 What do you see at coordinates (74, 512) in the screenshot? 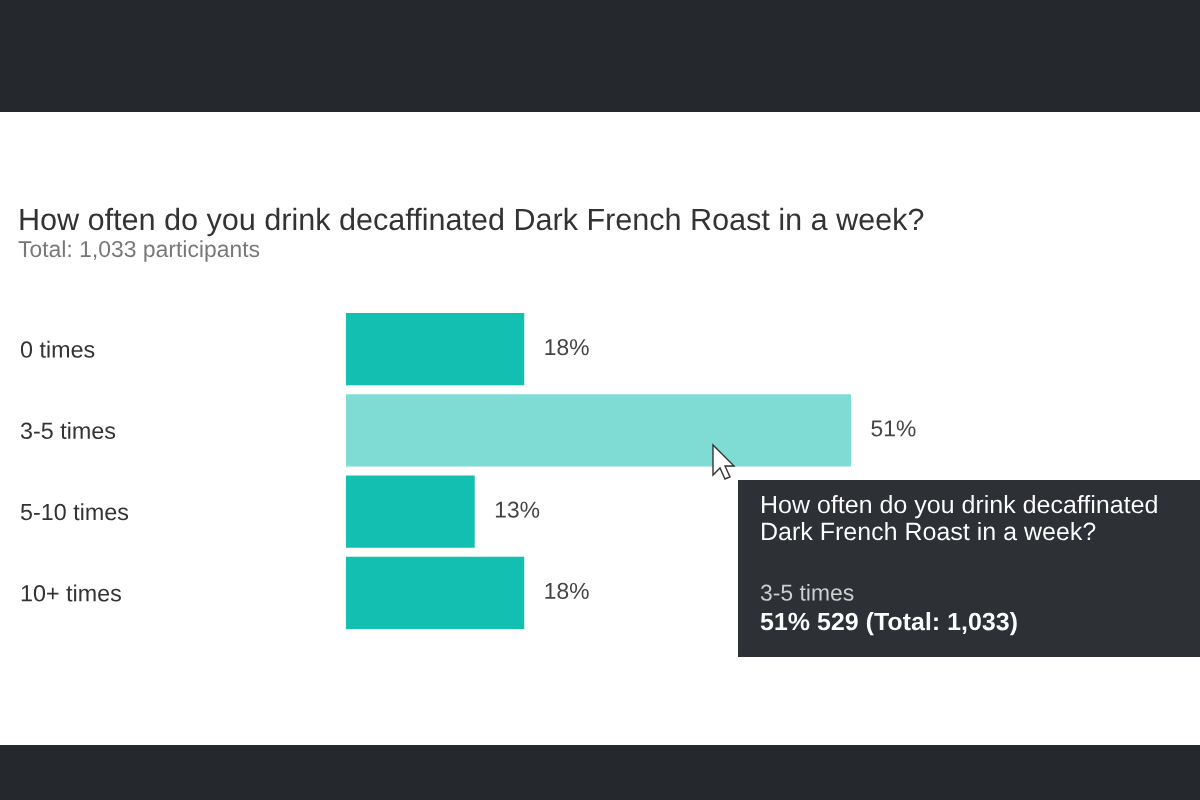
I see `y-tick-label: 5-10 times` at bounding box center [74, 512].